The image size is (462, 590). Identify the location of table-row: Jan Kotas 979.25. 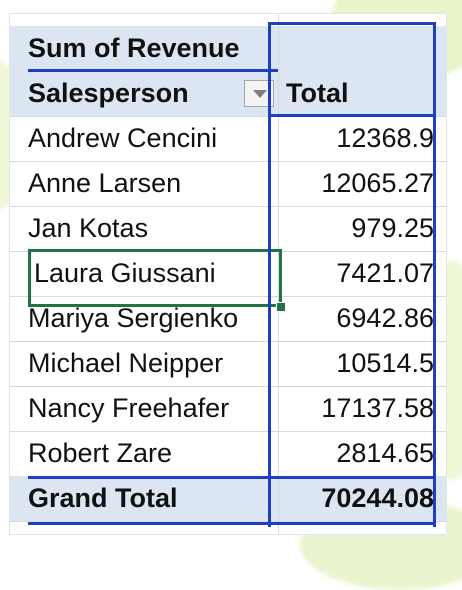
(228, 229).